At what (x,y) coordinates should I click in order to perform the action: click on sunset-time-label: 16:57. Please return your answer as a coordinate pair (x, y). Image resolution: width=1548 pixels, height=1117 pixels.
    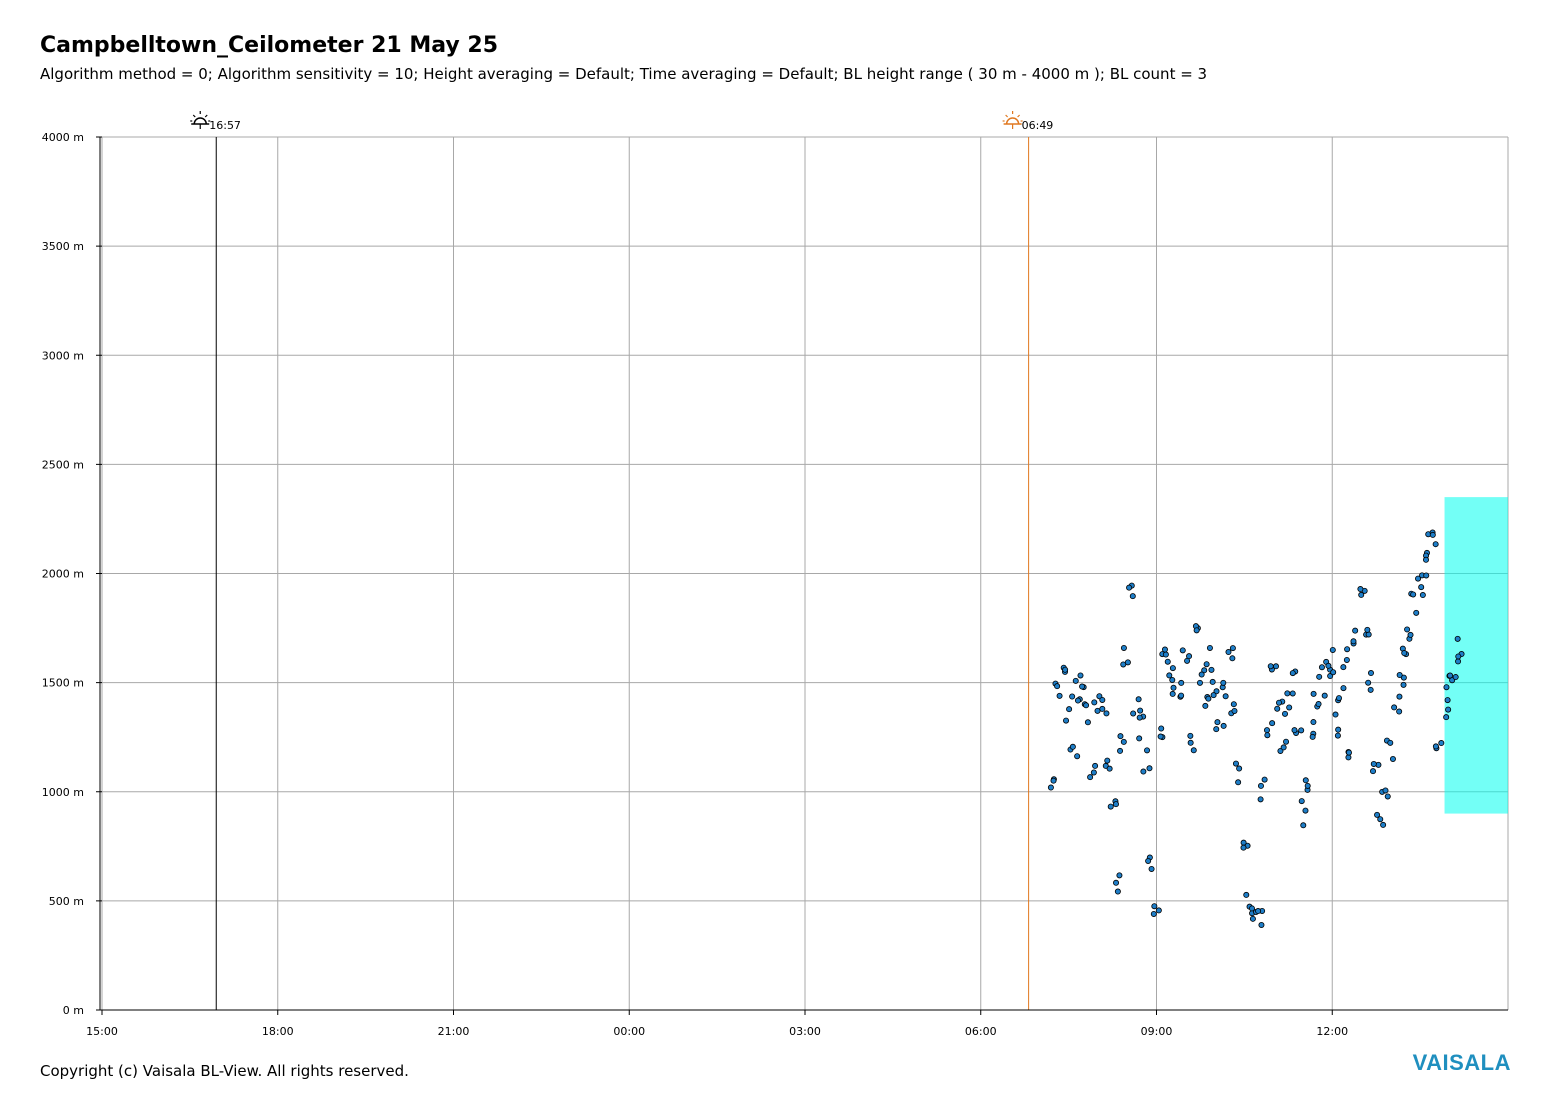
    Looking at the image, I should click on (225, 125).